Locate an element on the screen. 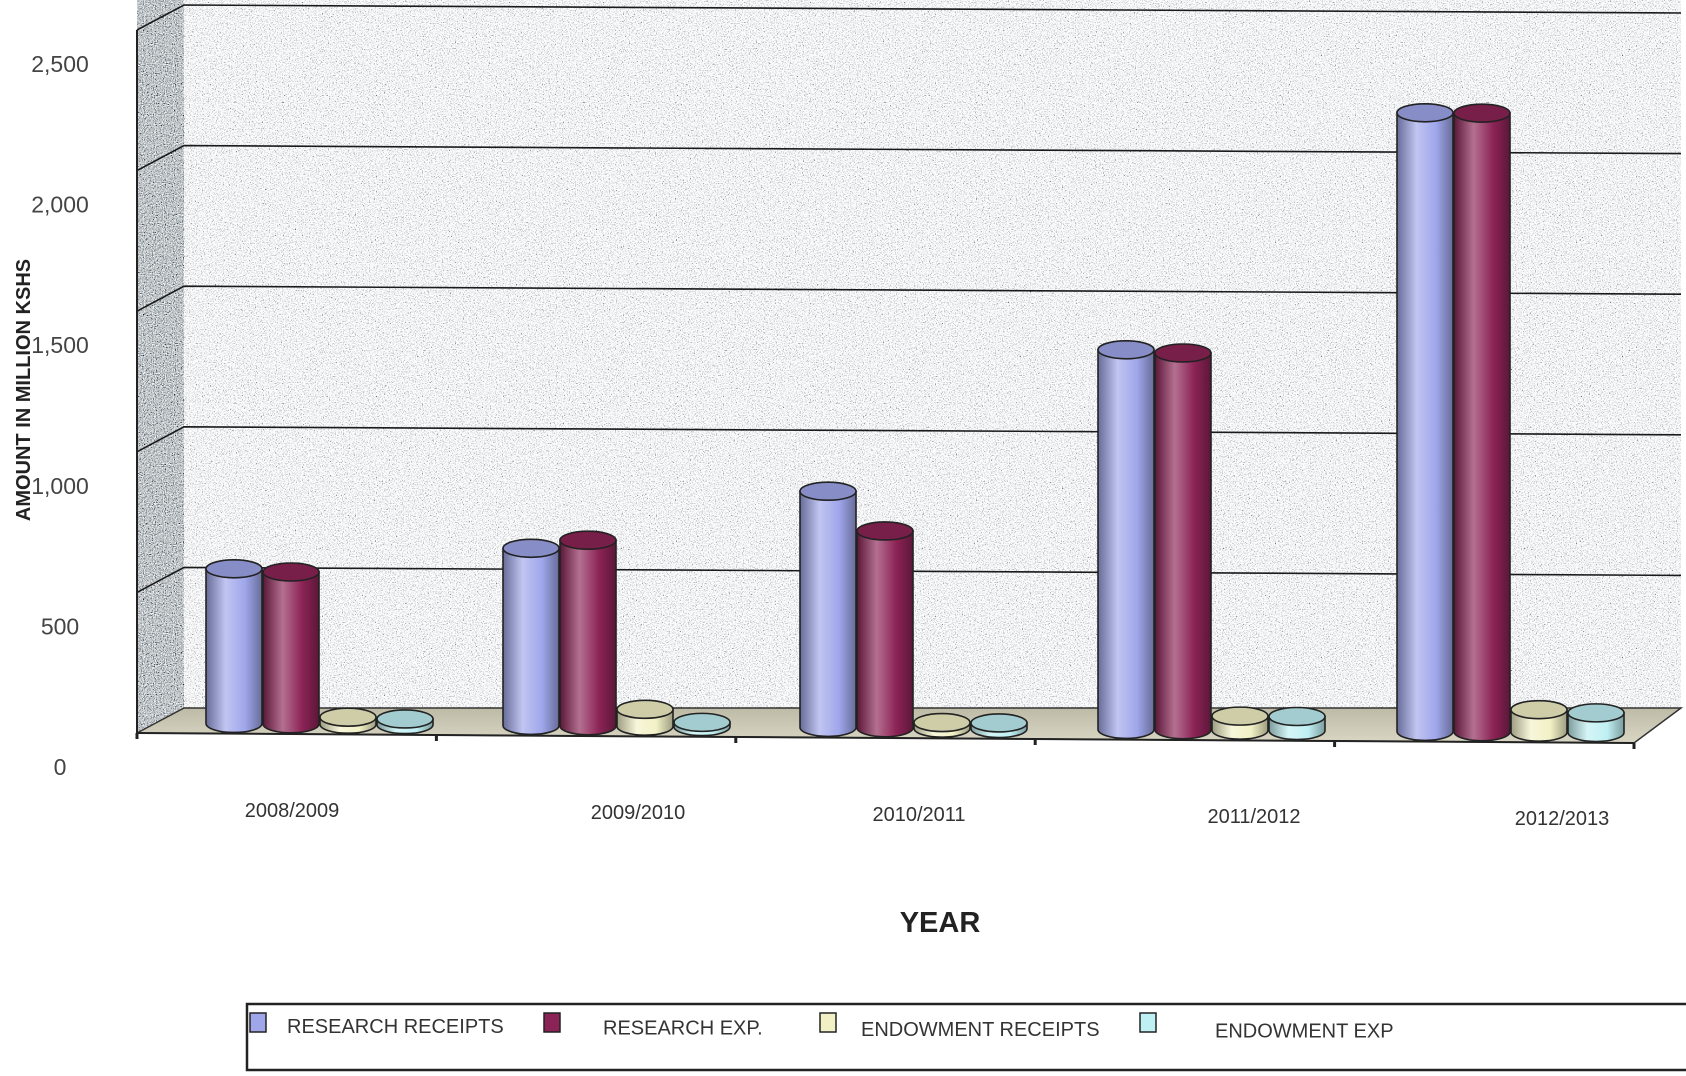 The image size is (1686, 1076). x-tick-label: 2011/2012 is located at coordinates (1253, 817).